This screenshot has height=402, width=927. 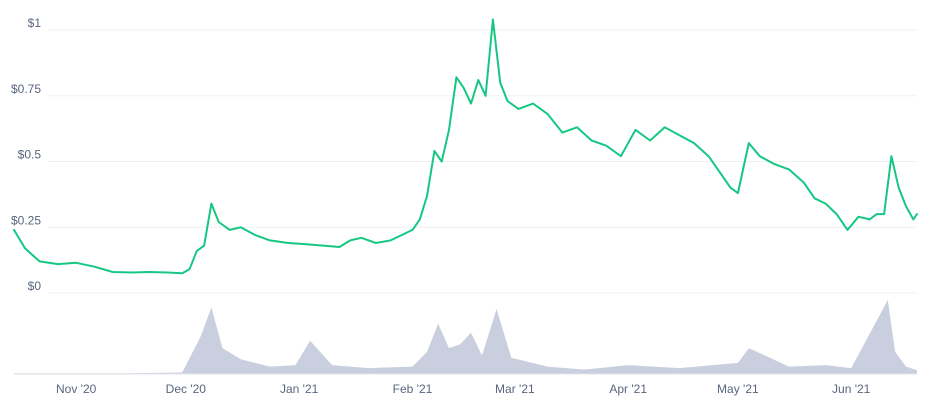 I want to click on x-tick-label: Mar '21, so click(x=515, y=389).